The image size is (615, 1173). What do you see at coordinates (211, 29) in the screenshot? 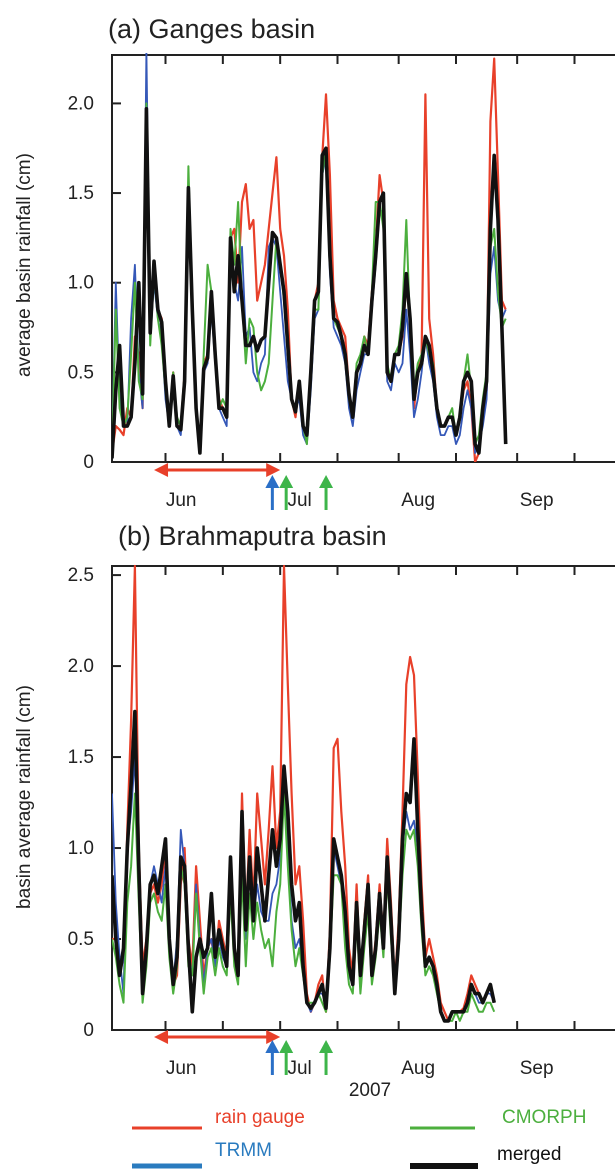
I see `panel-title: (a) Ganges basin` at bounding box center [211, 29].